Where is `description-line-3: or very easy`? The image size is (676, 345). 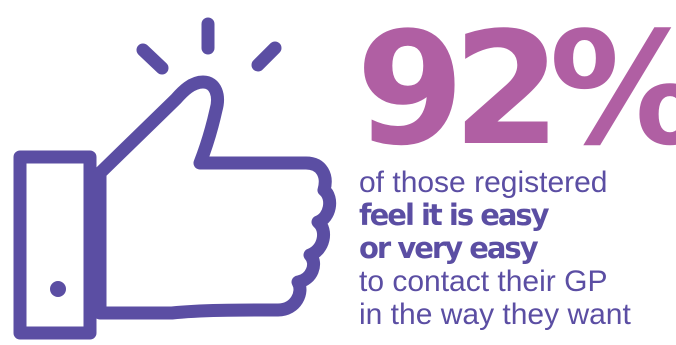 description-line-3: or very easy is located at coordinates (449, 248).